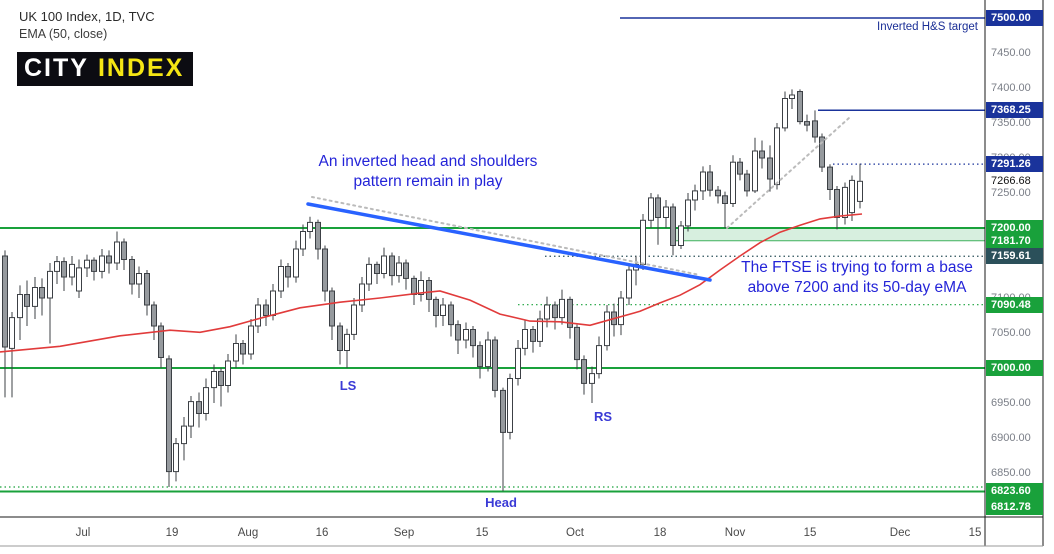 Image resolution: width=1054 pixels, height=554 pixels. I want to click on time-label-18: 18, so click(660, 533).